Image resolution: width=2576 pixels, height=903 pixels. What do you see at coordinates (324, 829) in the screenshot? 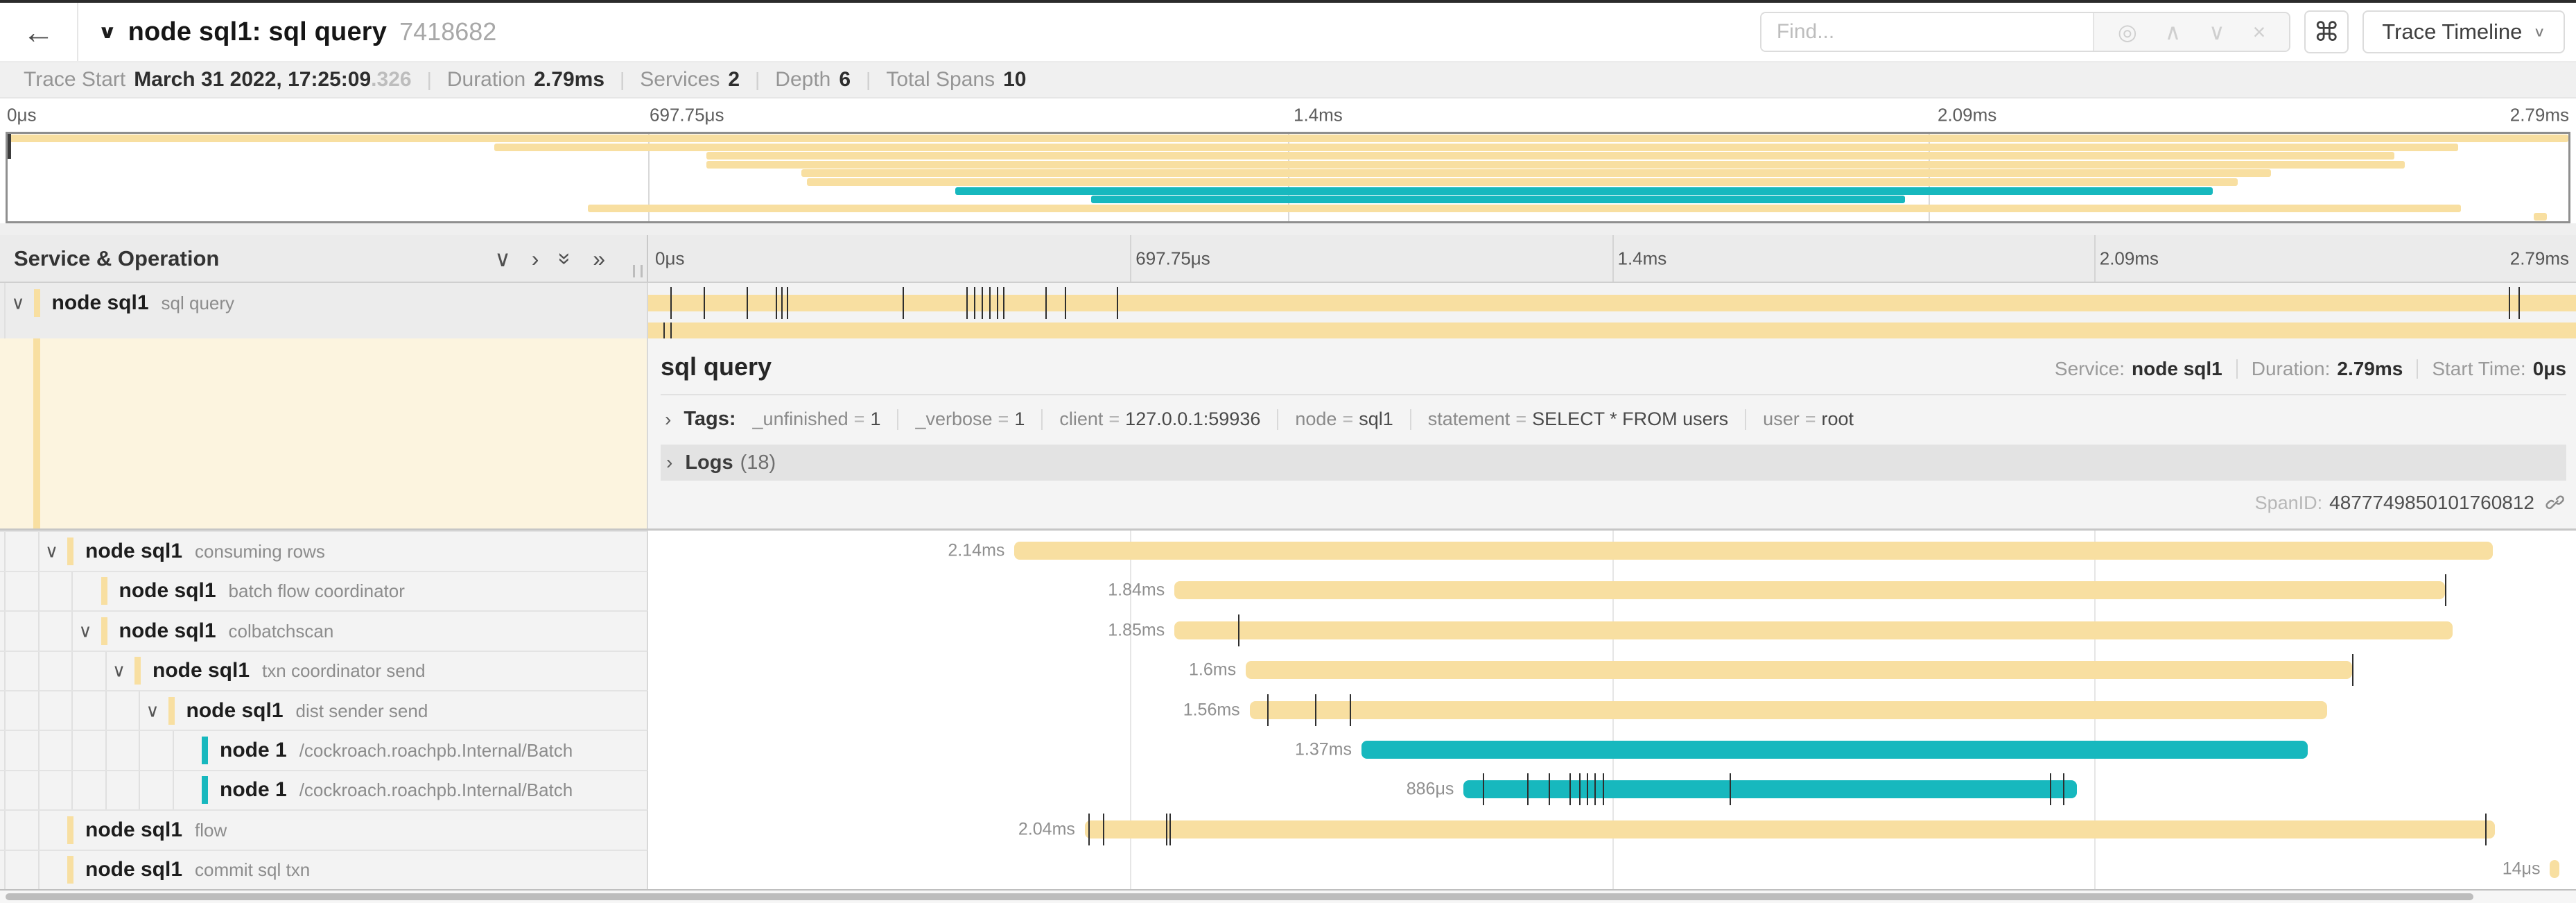
I see `tree-cell: node sql1 flow` at bounding box center [324, 829].